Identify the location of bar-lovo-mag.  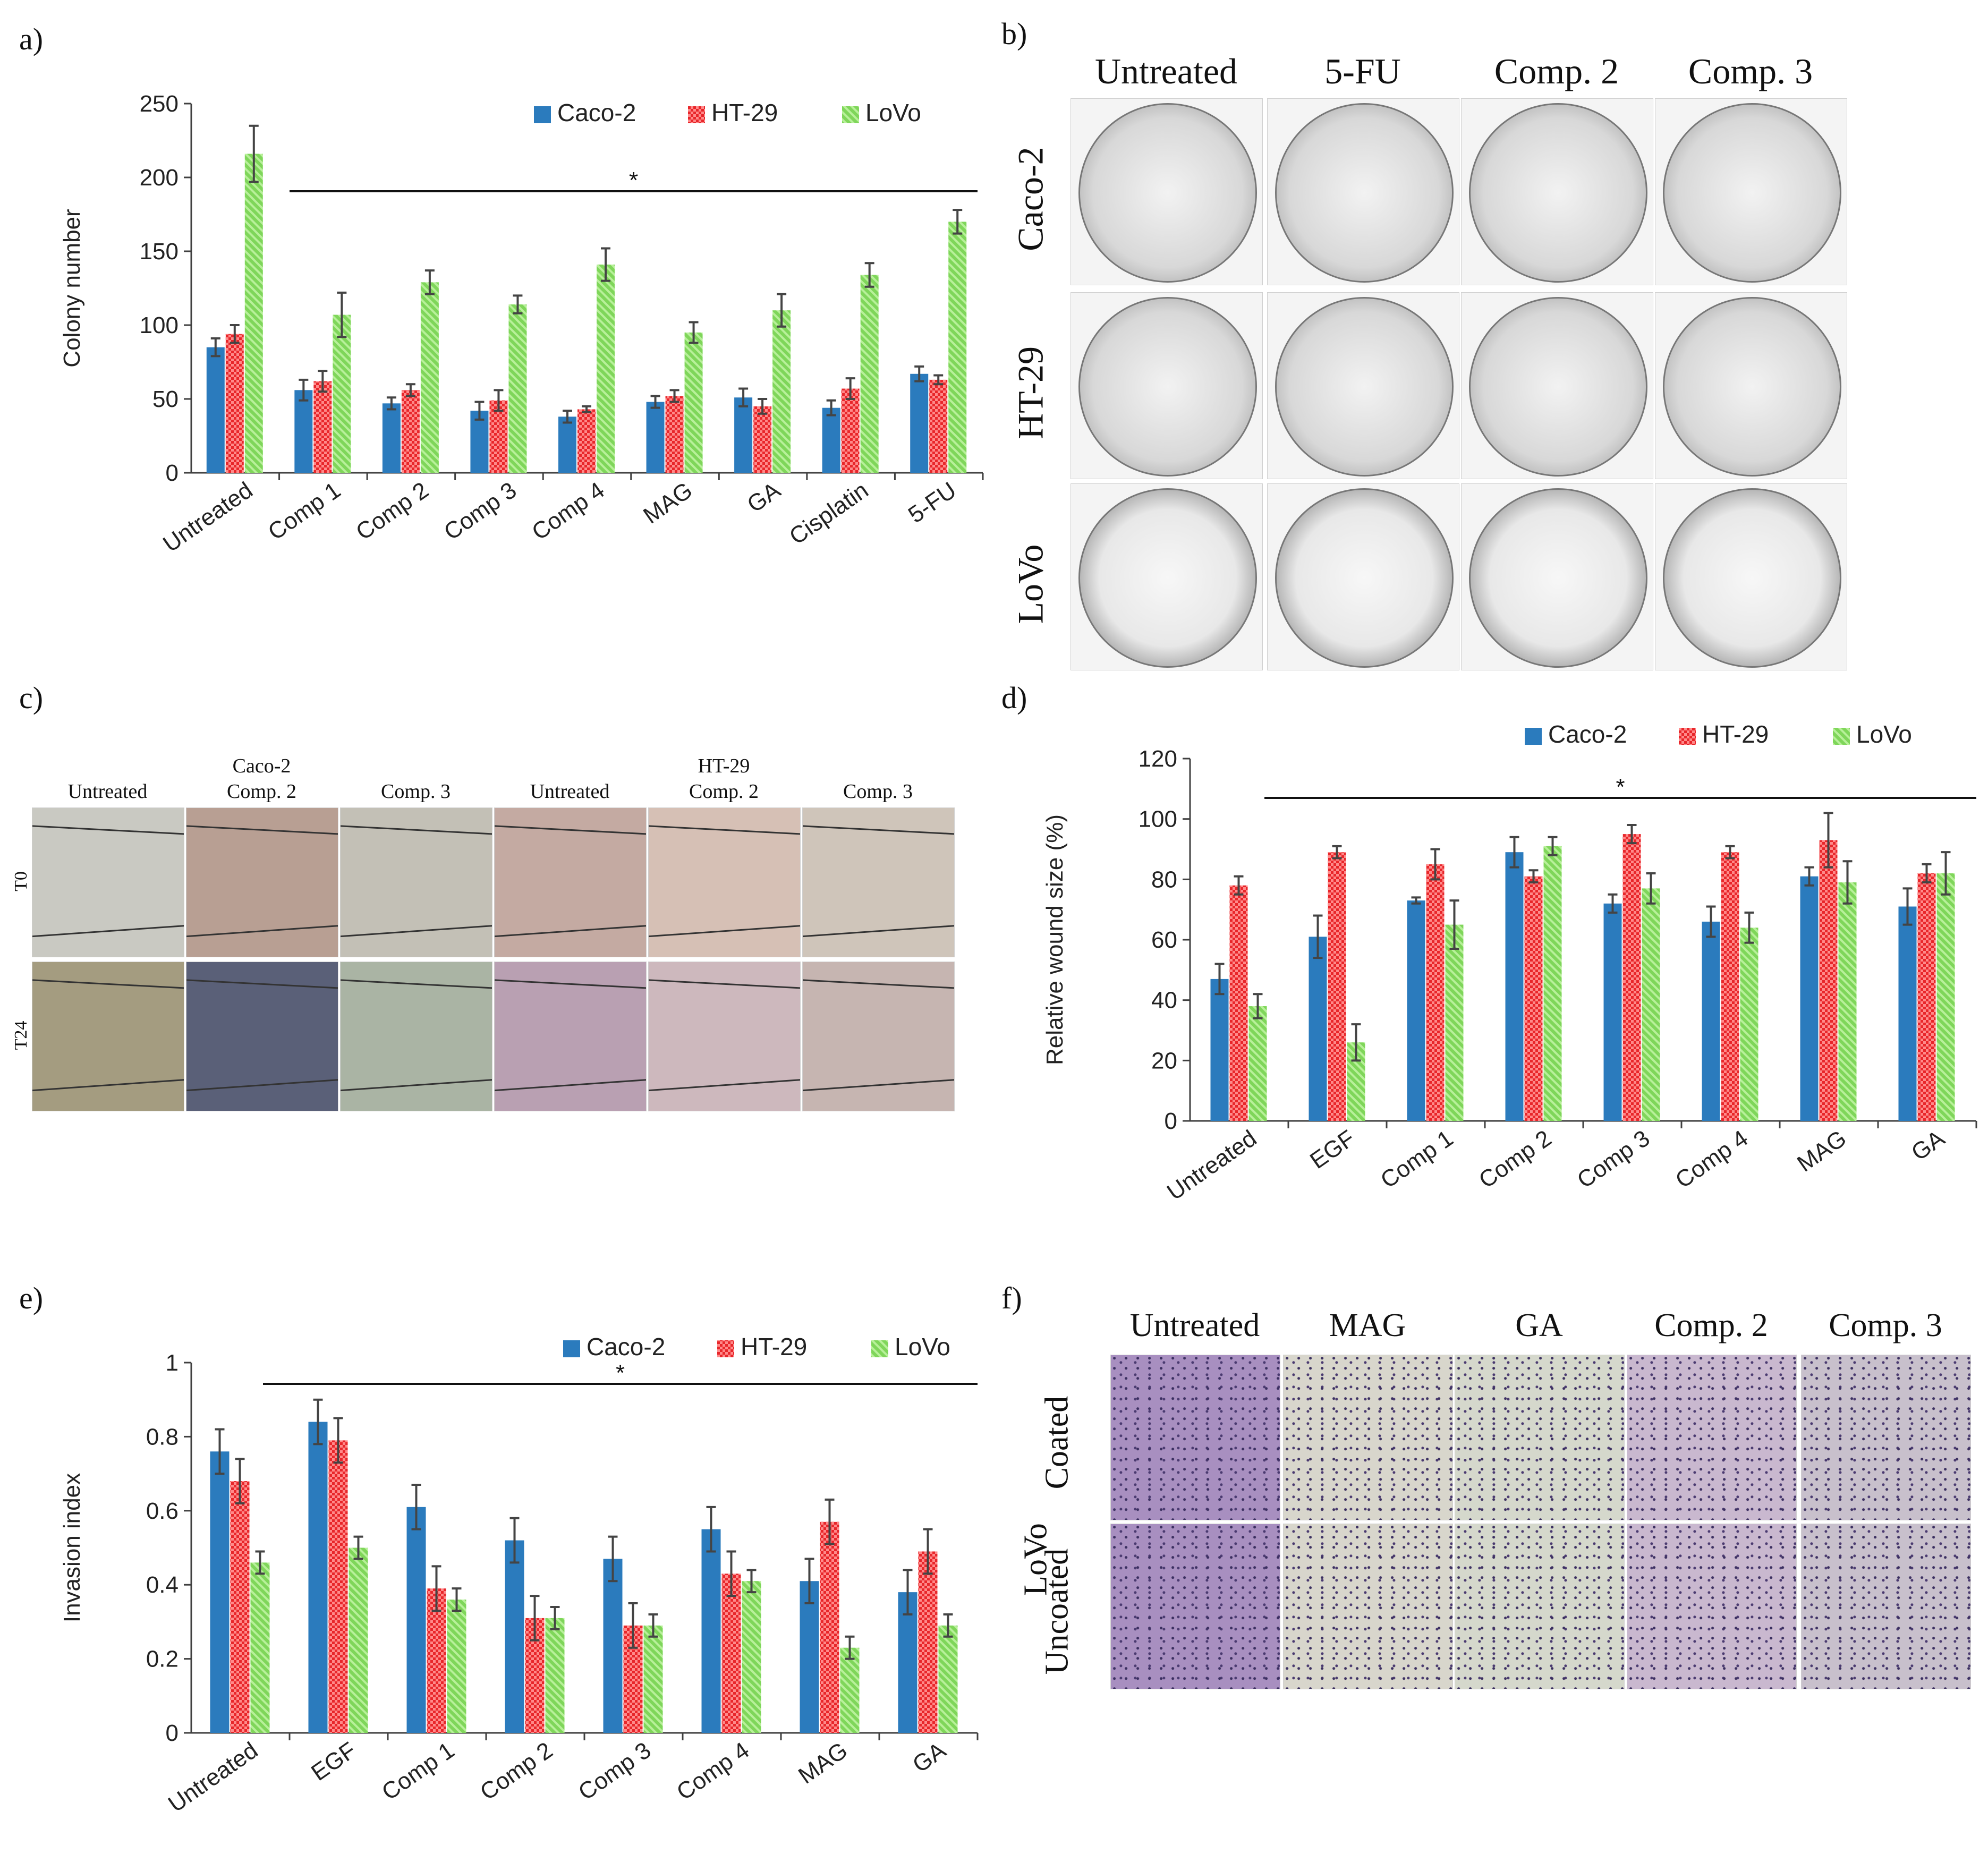
(693, 402).